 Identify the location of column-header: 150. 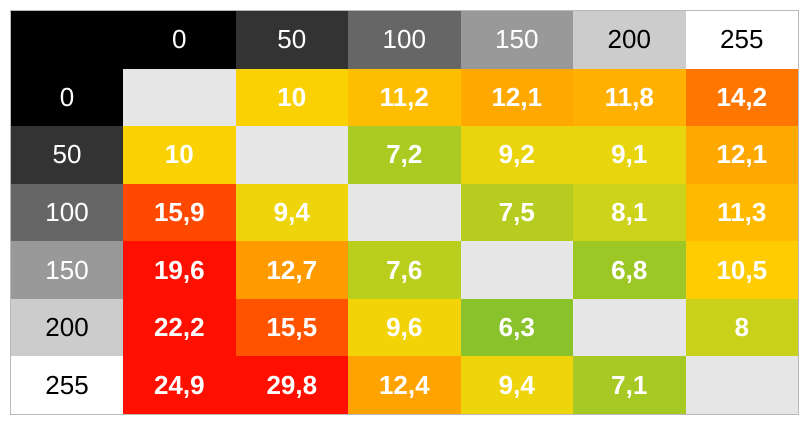
(516, 40).